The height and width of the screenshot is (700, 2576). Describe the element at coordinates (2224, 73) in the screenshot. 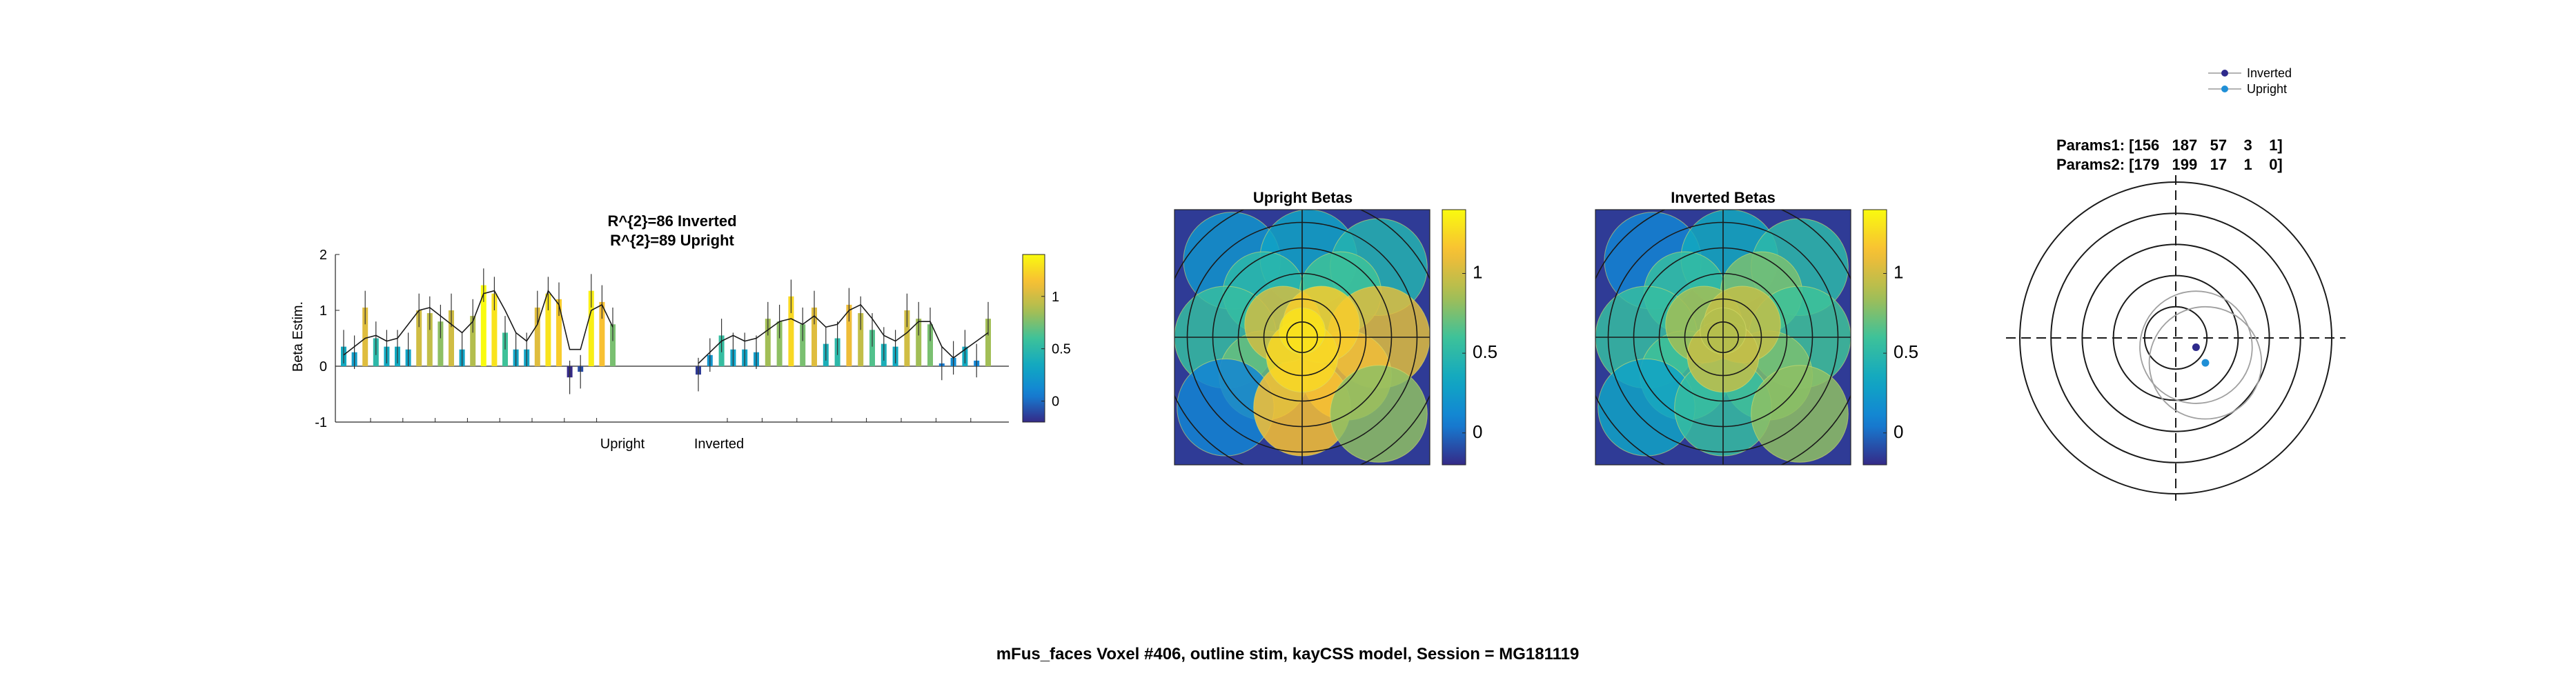

I see `legend-marker-inverted` at that location.